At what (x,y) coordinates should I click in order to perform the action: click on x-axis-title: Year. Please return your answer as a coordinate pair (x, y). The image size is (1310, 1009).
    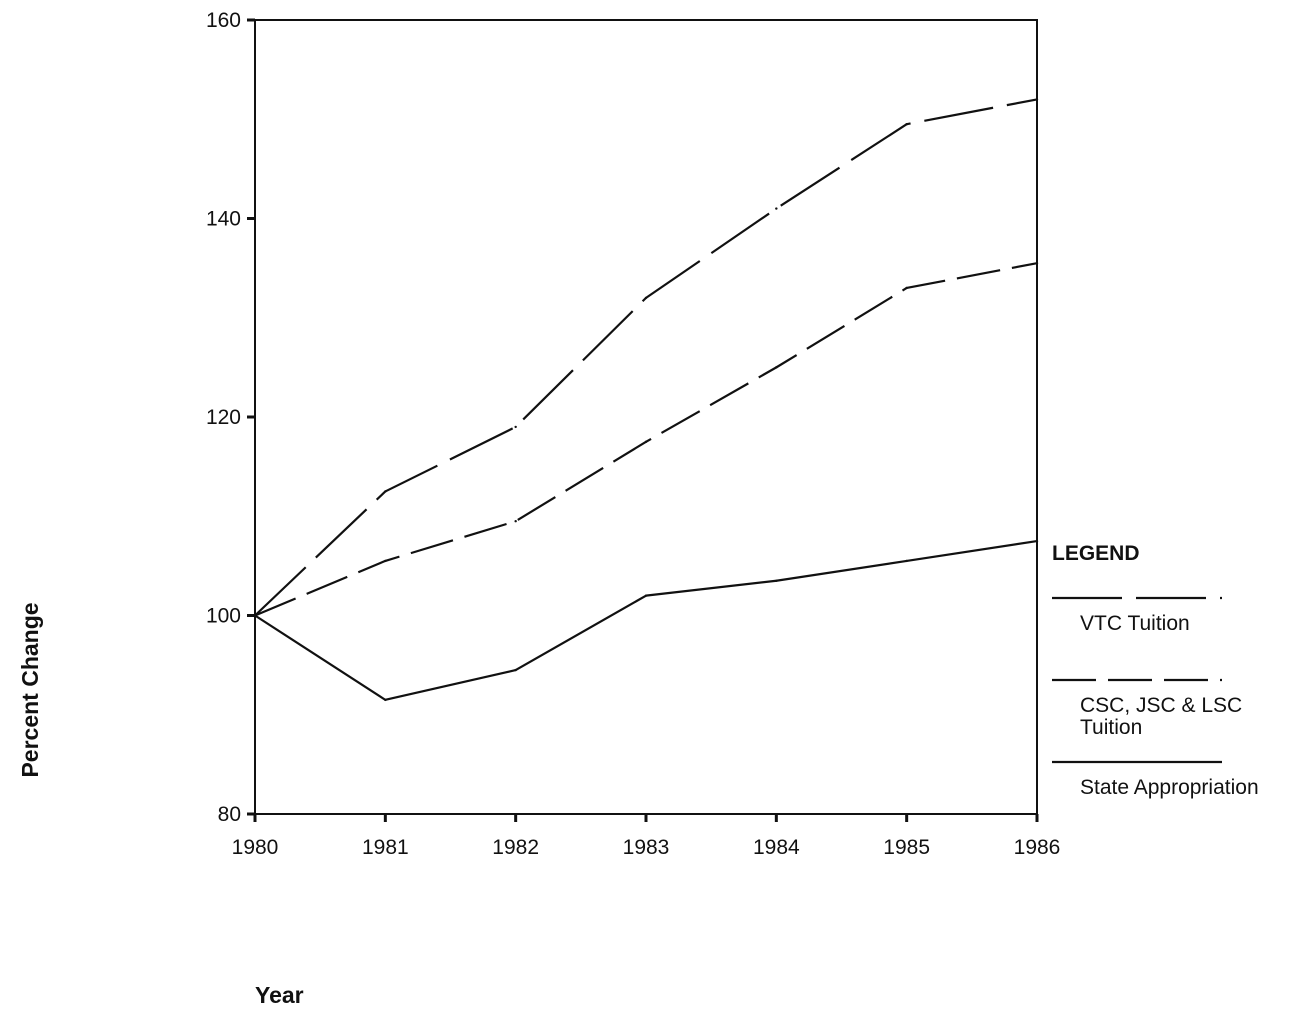
    Looking at the image, I should click on (279, 995).